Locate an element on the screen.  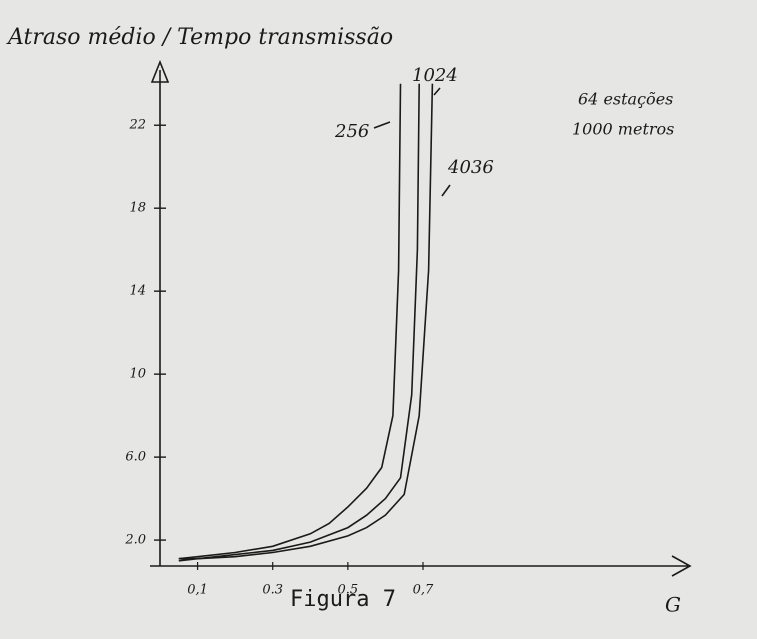
y-tick-label: 22 is located at coordinates (137, 125).